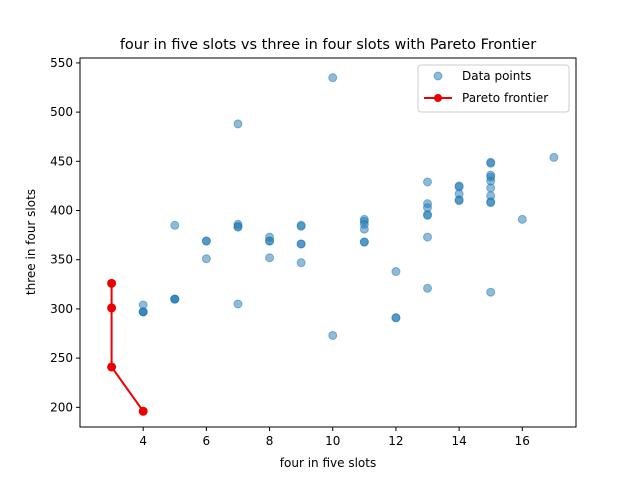 The image size is (640, 480). I want to click on y-tick-label: 450, so click(61, 161).